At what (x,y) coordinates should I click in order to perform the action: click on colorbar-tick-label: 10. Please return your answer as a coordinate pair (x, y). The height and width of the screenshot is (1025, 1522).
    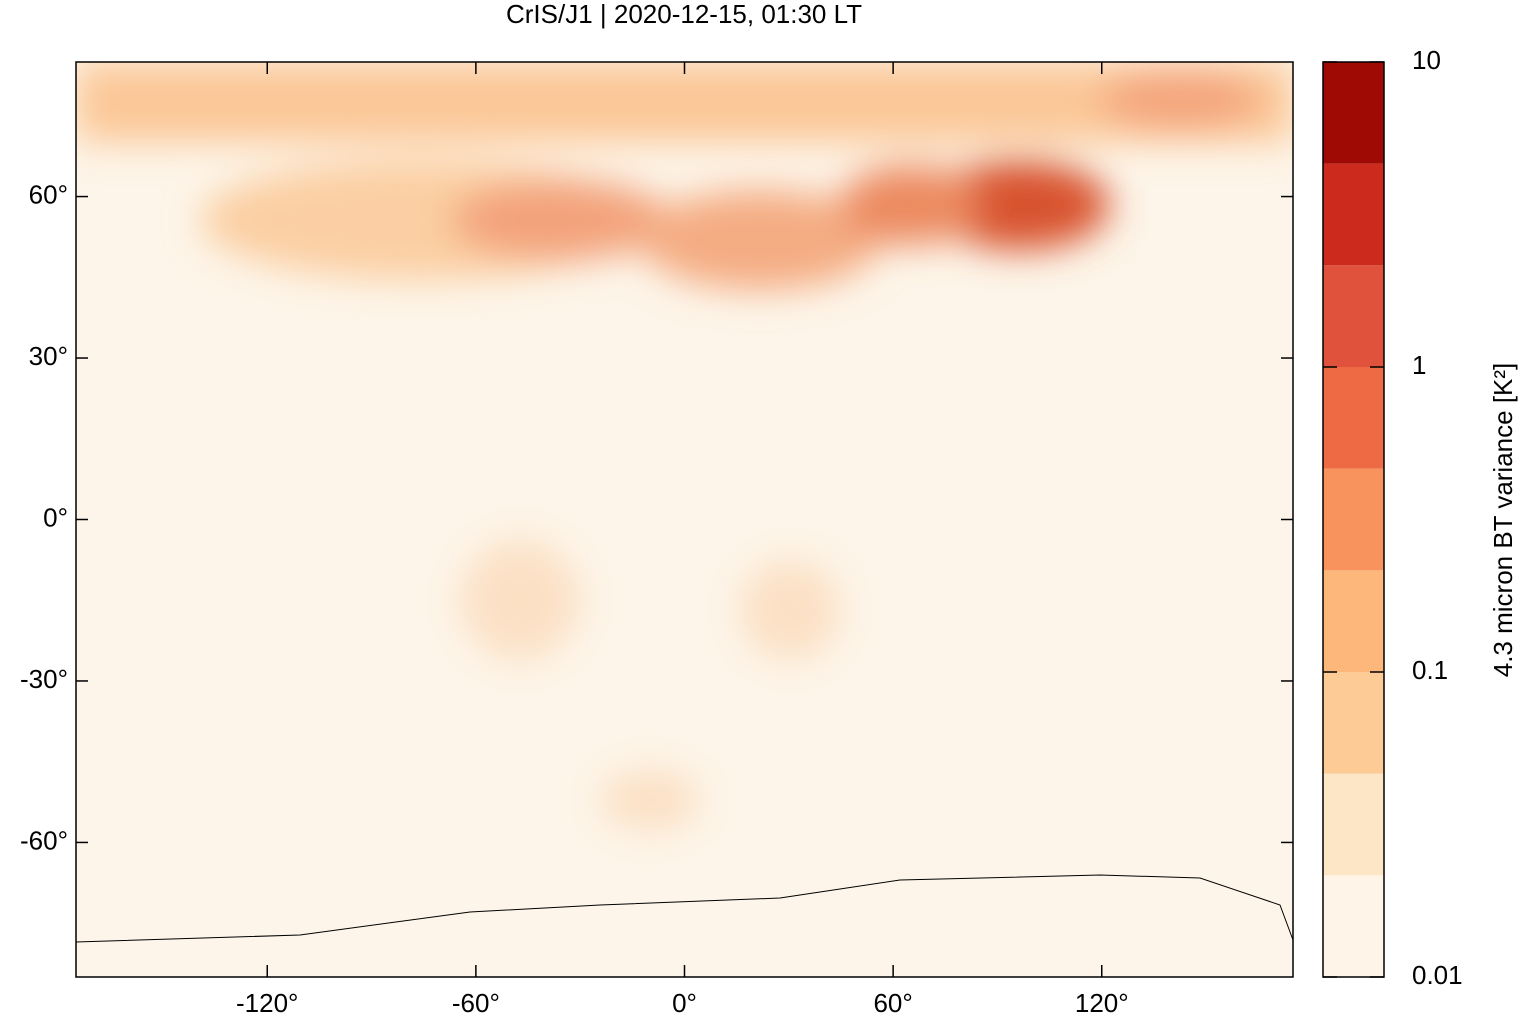
    Looking at the image, I should click on (1426, 60).